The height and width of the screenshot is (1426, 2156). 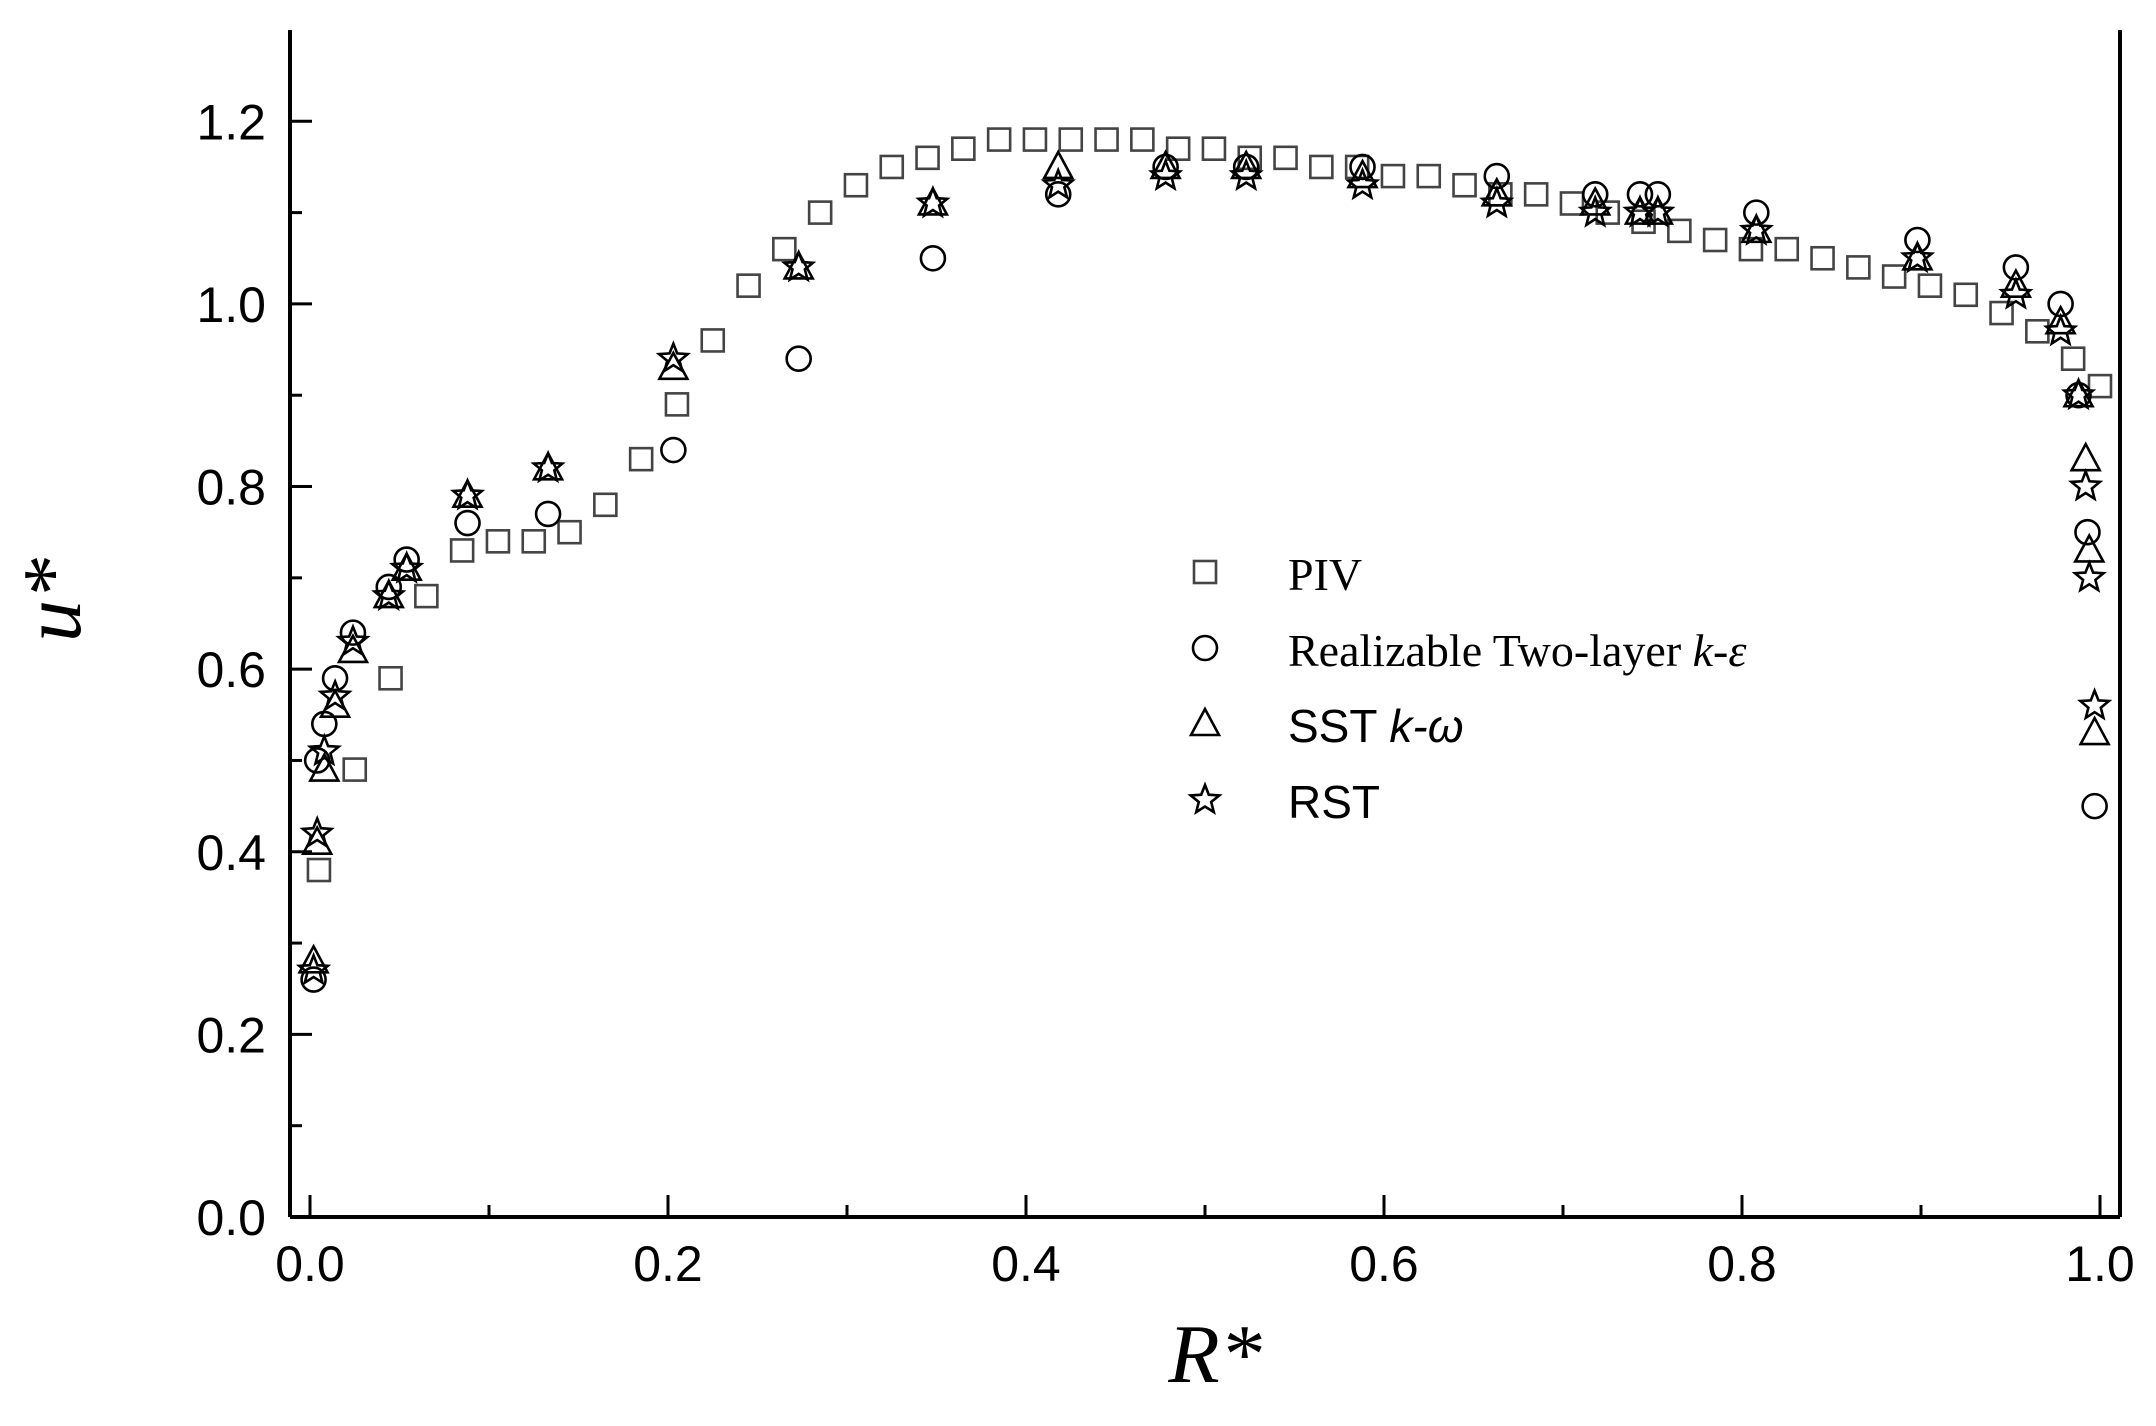 I want to click on legend-marker-square-shape, so click(x=1205, y=572).